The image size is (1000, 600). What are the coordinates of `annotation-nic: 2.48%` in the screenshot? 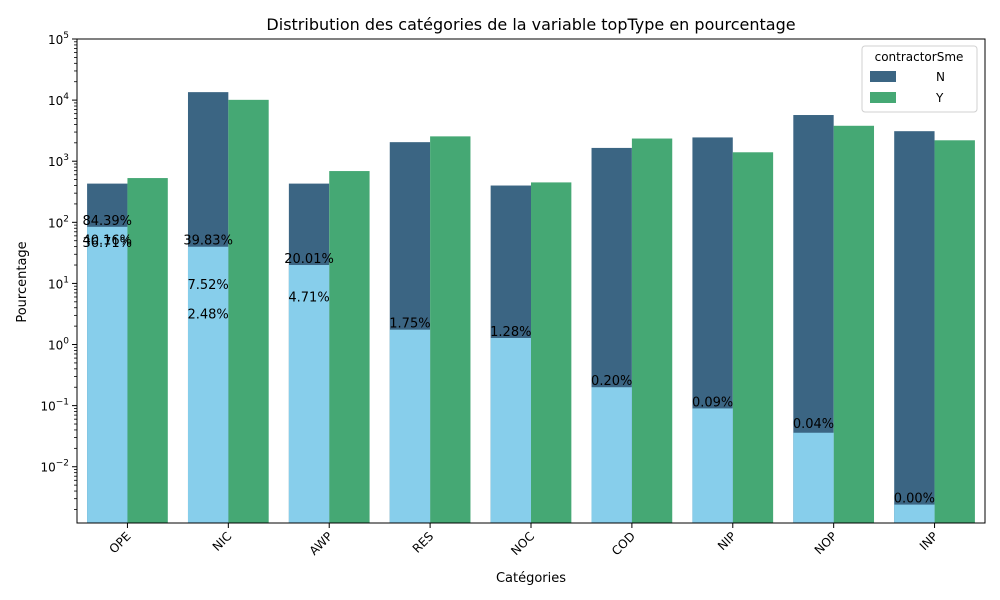 It's located at (207, 314).